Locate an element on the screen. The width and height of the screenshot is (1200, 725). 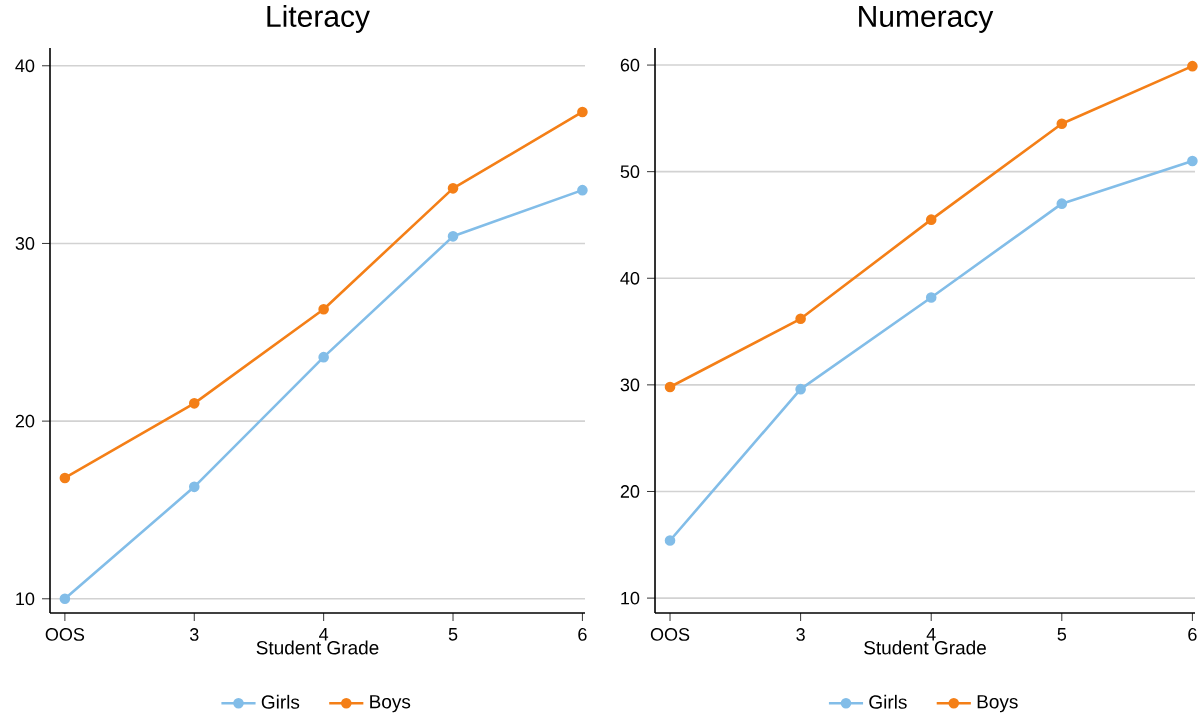
y-tick-label: 60 is located at coordinates (630, 65).